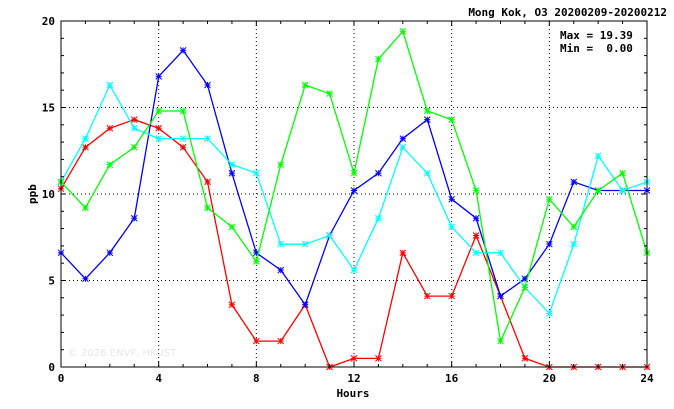 The height and width of the screenshot is (409, 674). What do you see at coordinates (122, 353) in the screenshot?
I see `watermark: © 2026 ENVF, HKUST` at bounding box center [122, 353].